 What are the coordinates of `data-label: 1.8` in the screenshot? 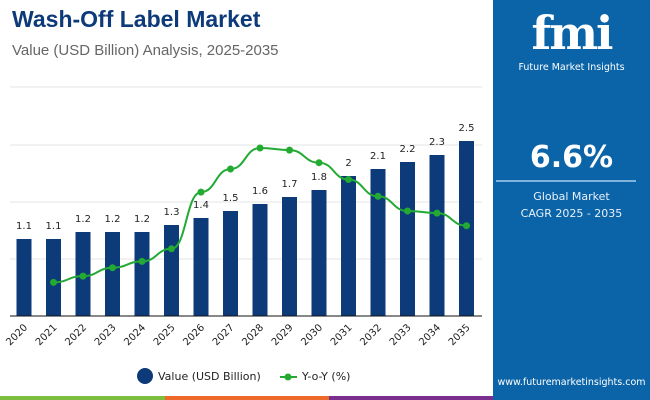 It's located at (319, 177).